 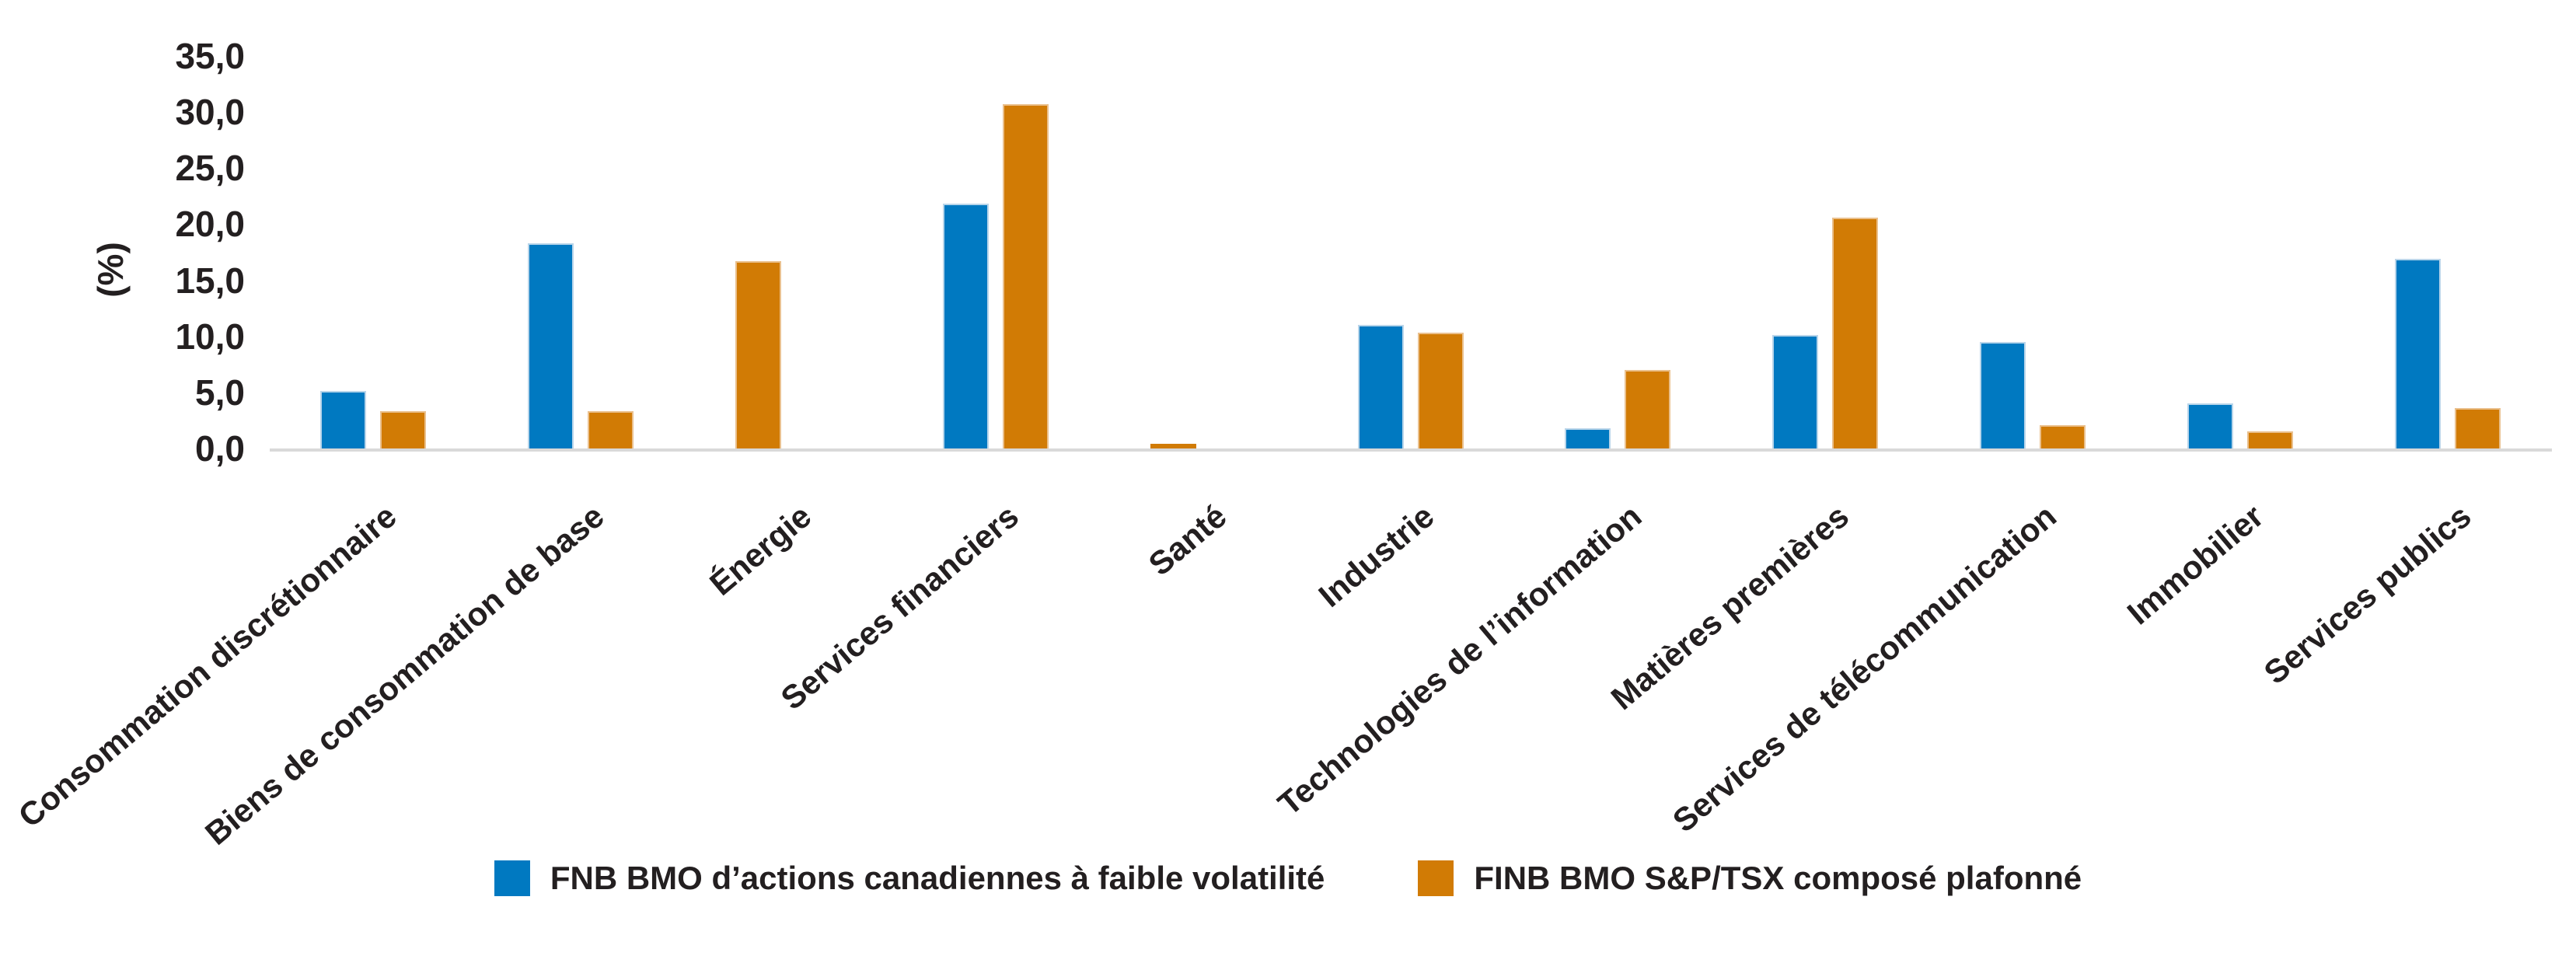 What do you see at coordinates (1778, 878) in the screenshot?
I see `legend-label: FINB BMO S&P/TSX composé plafonné` at bounding box center [1778, 878].